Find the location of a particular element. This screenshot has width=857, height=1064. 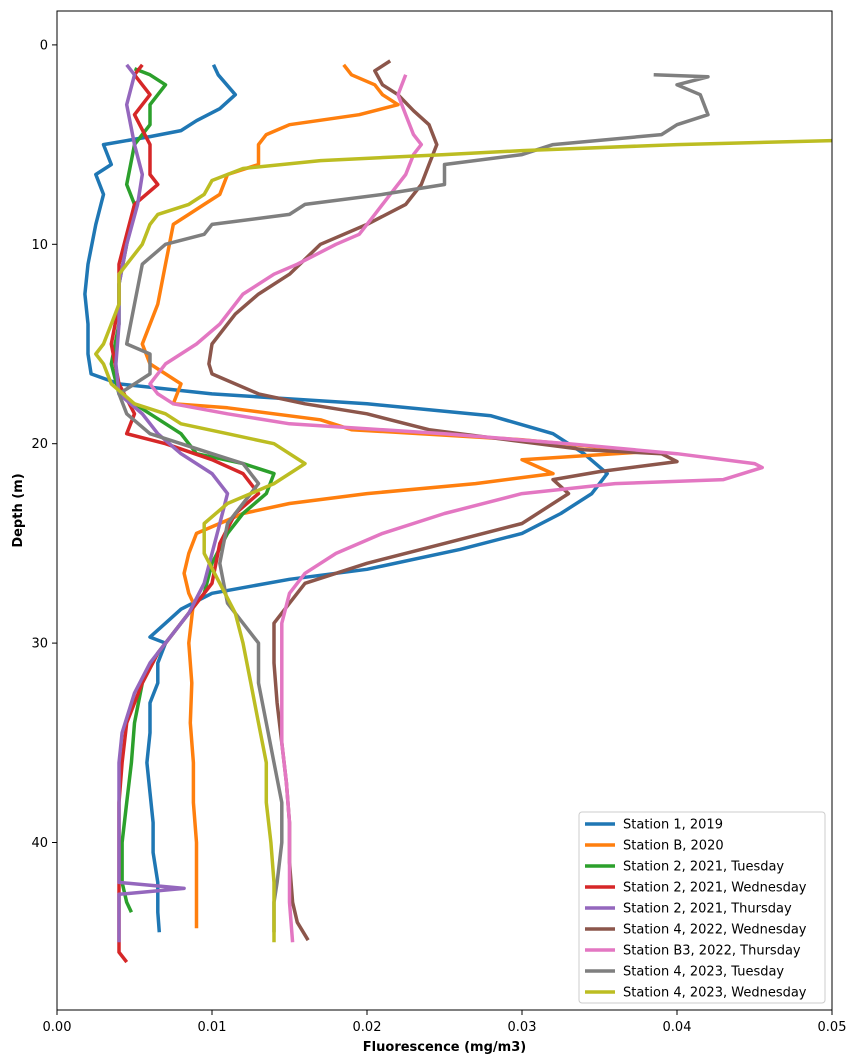

legend-frame is located at coordinates (702, 907).